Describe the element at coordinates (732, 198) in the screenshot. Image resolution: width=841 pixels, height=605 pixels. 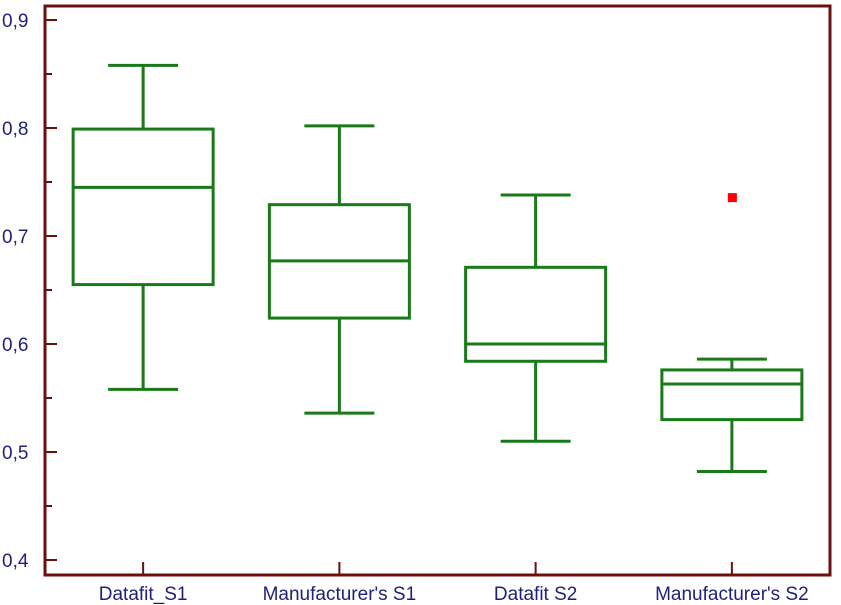
I see `outlier-point` at that location.